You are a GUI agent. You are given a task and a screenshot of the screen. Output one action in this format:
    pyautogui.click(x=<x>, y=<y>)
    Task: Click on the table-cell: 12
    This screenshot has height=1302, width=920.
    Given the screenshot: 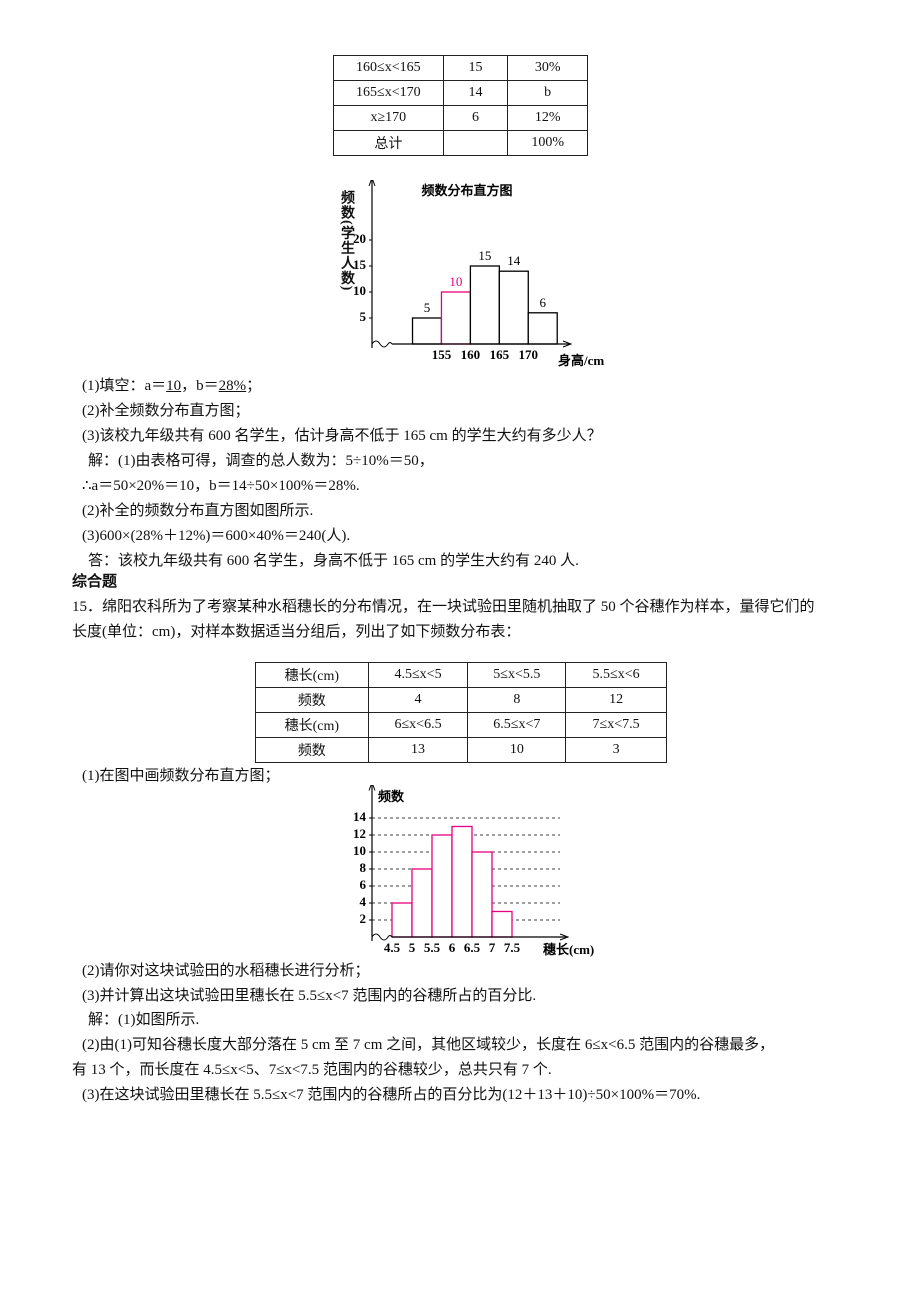 What is the action you would take?
    pyautogui.click(x=616, y=700)
    